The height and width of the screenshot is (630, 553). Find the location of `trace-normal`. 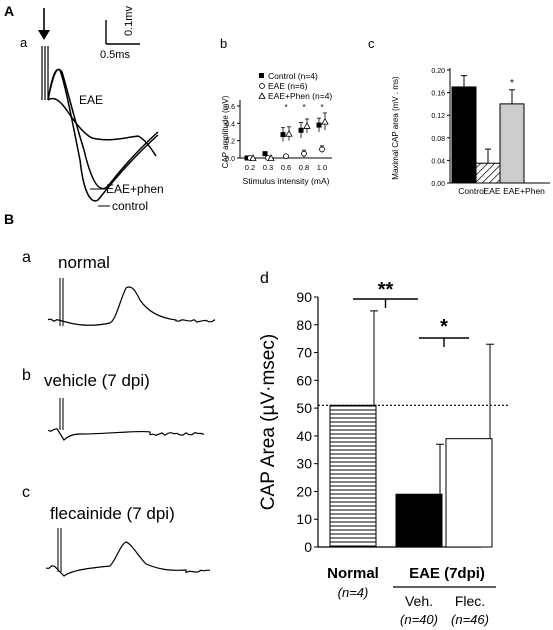

trace-normal is located at coordinates (131, 306).